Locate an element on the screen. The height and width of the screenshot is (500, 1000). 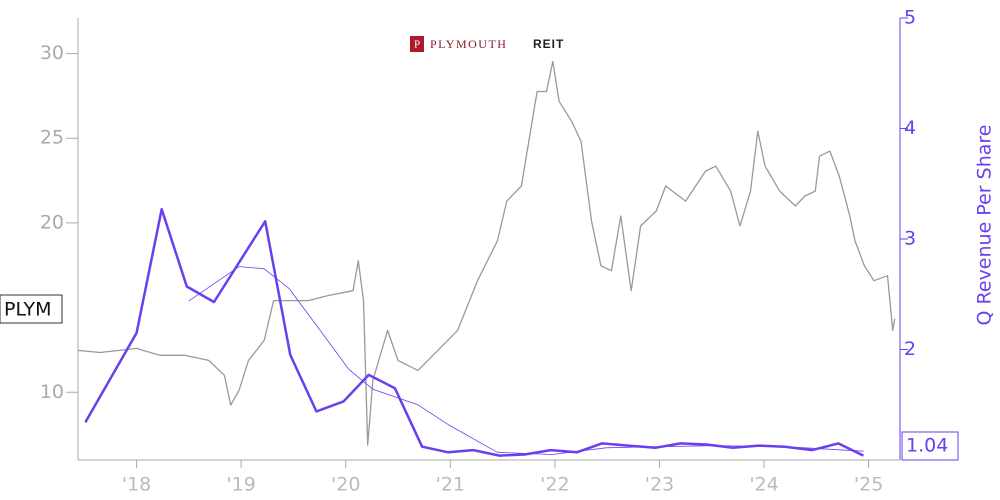
last-value-label: 1.04 is located at coordinates (927, 446).